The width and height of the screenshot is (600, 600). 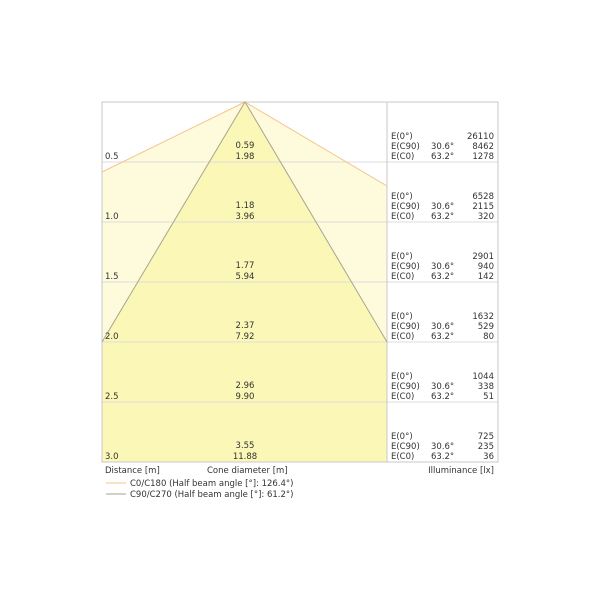 What do you see at coordinates (245, 146) in the screenshot?
I see `c0-diameter: 0.59` at bounding box center [245, 146].